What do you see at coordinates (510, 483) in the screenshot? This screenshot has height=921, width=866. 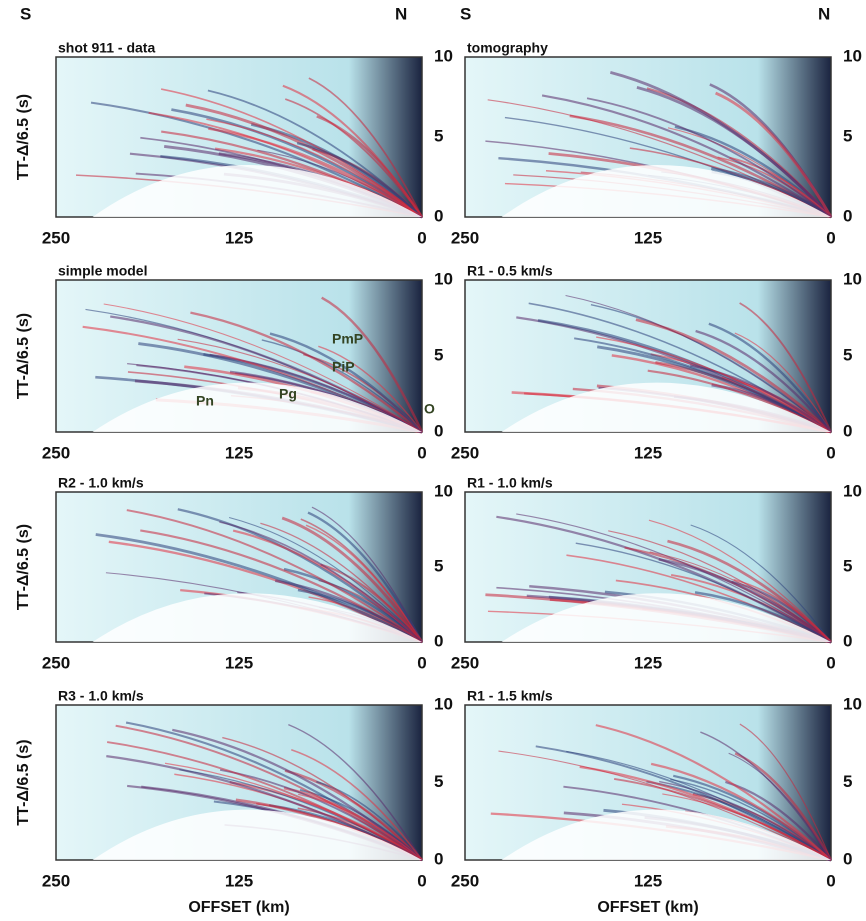 I see `panel-title: R1 - 1.0 km/s` at bounding box center [510, 483].